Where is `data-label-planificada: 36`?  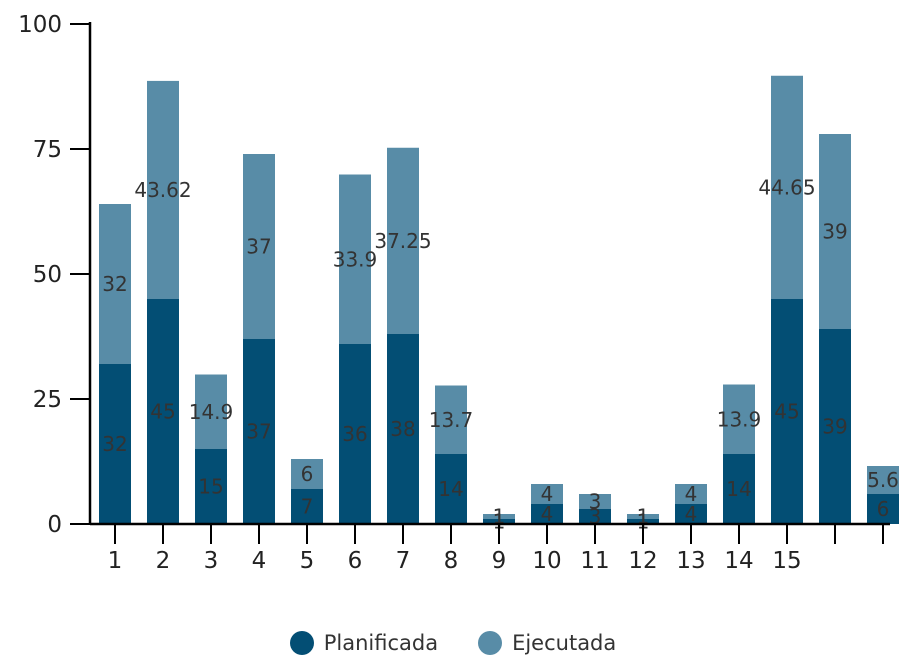
data-label-planificada: 36 is located at coordinates (354, 434).